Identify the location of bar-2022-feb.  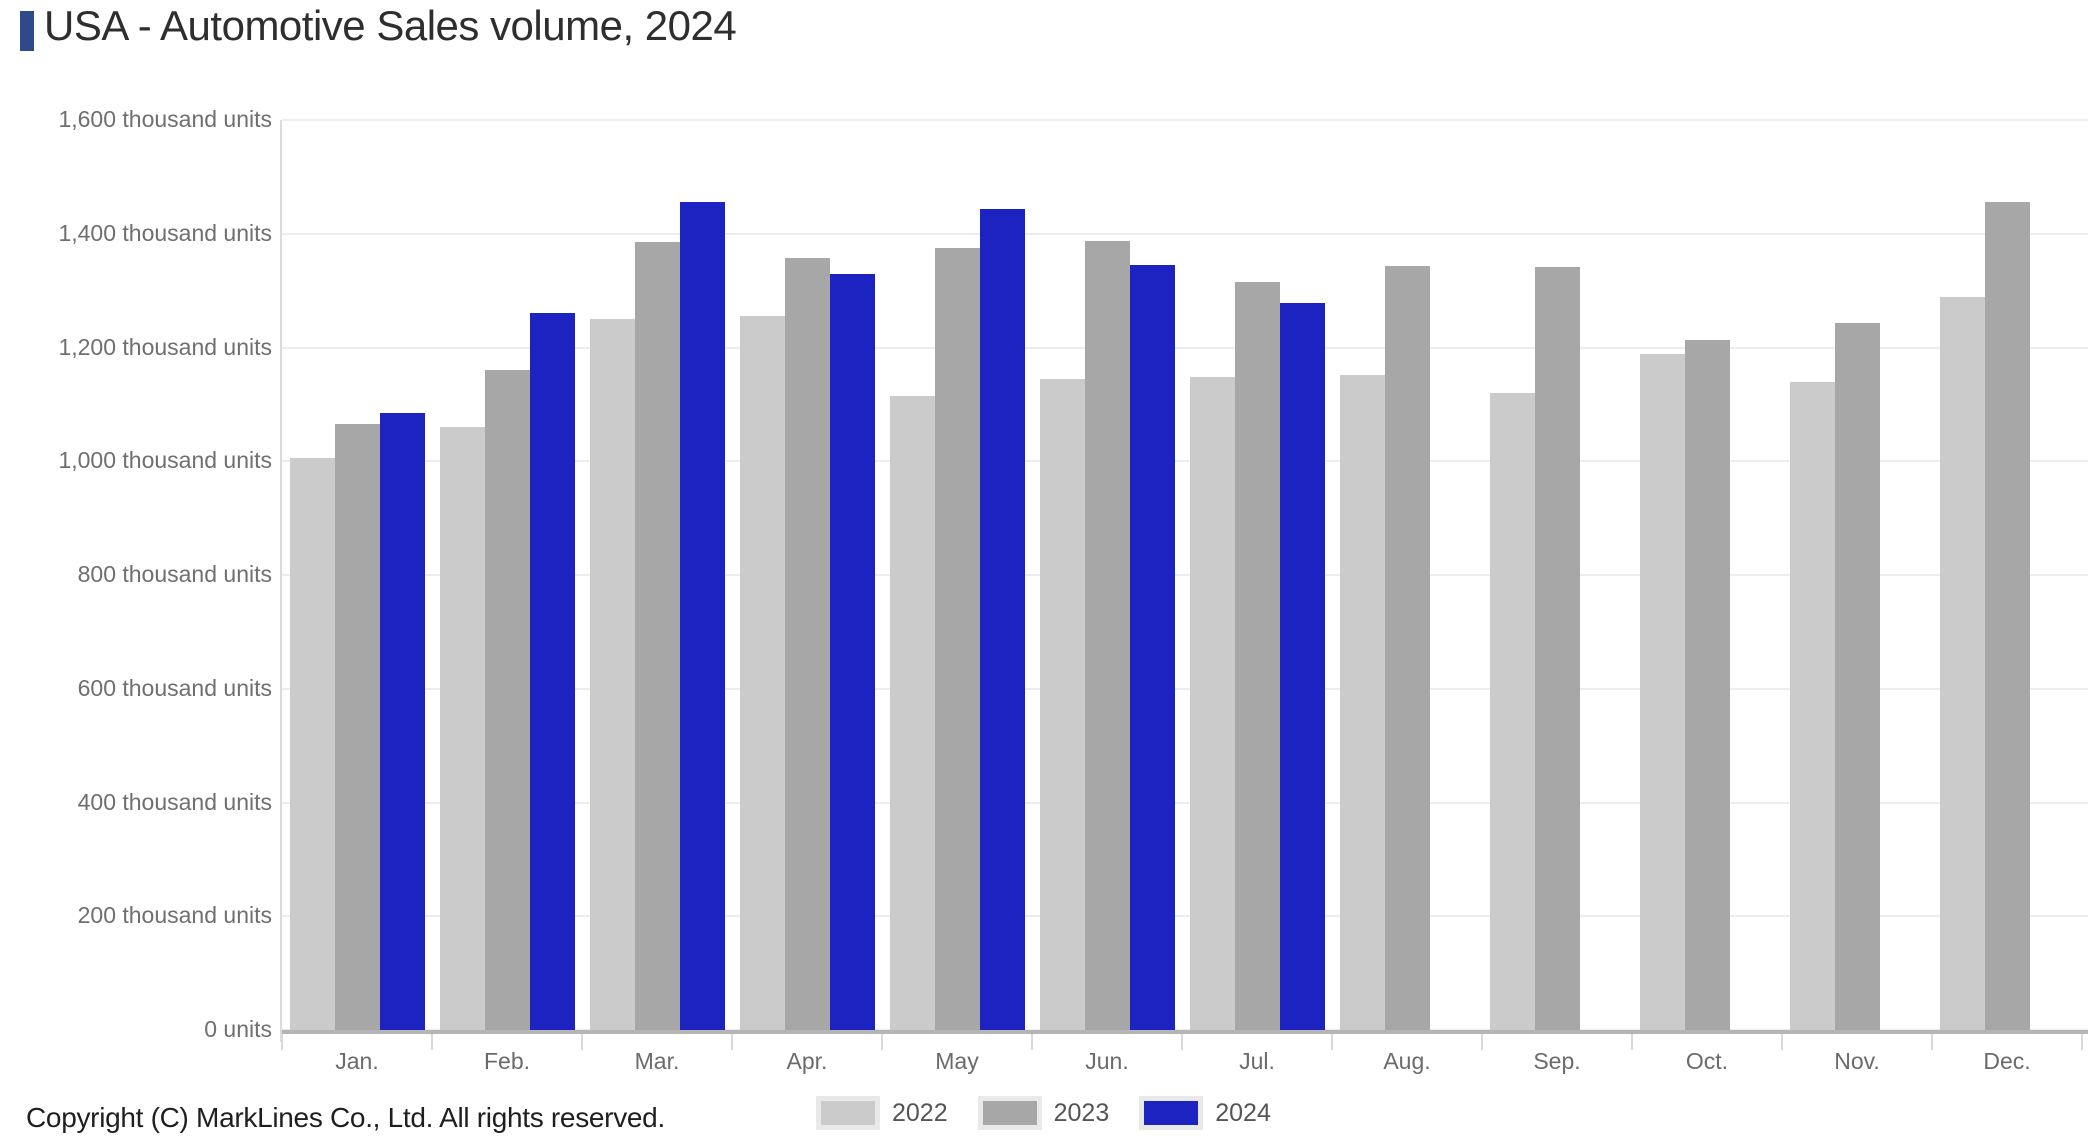
(462, 728).